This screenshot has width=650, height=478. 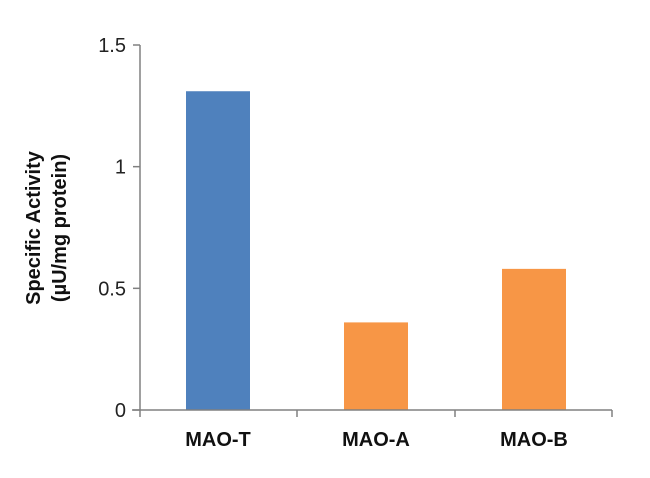 I want to click on bar-mao-b, so click(x=534, y=339).